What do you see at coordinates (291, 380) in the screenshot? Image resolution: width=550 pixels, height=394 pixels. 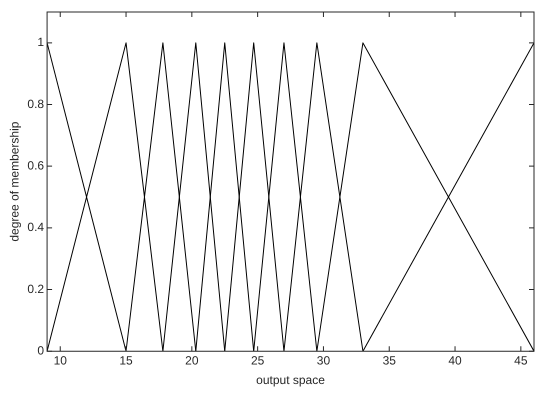 I see `x-axis-title: output space` at bounding box center [291, 380].